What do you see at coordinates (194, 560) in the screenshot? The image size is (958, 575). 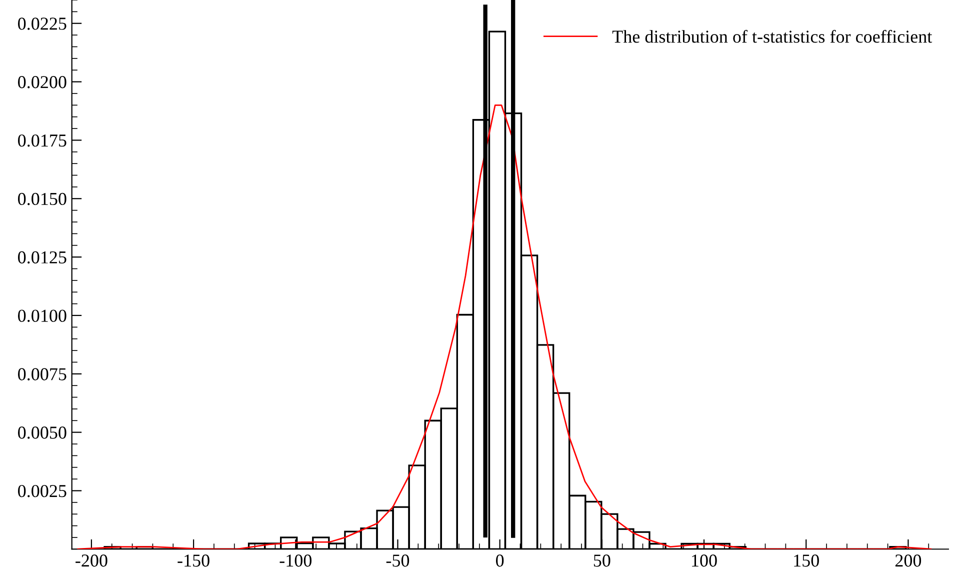 I see `x-tick-label: -150` at bounding box center [194, 560].